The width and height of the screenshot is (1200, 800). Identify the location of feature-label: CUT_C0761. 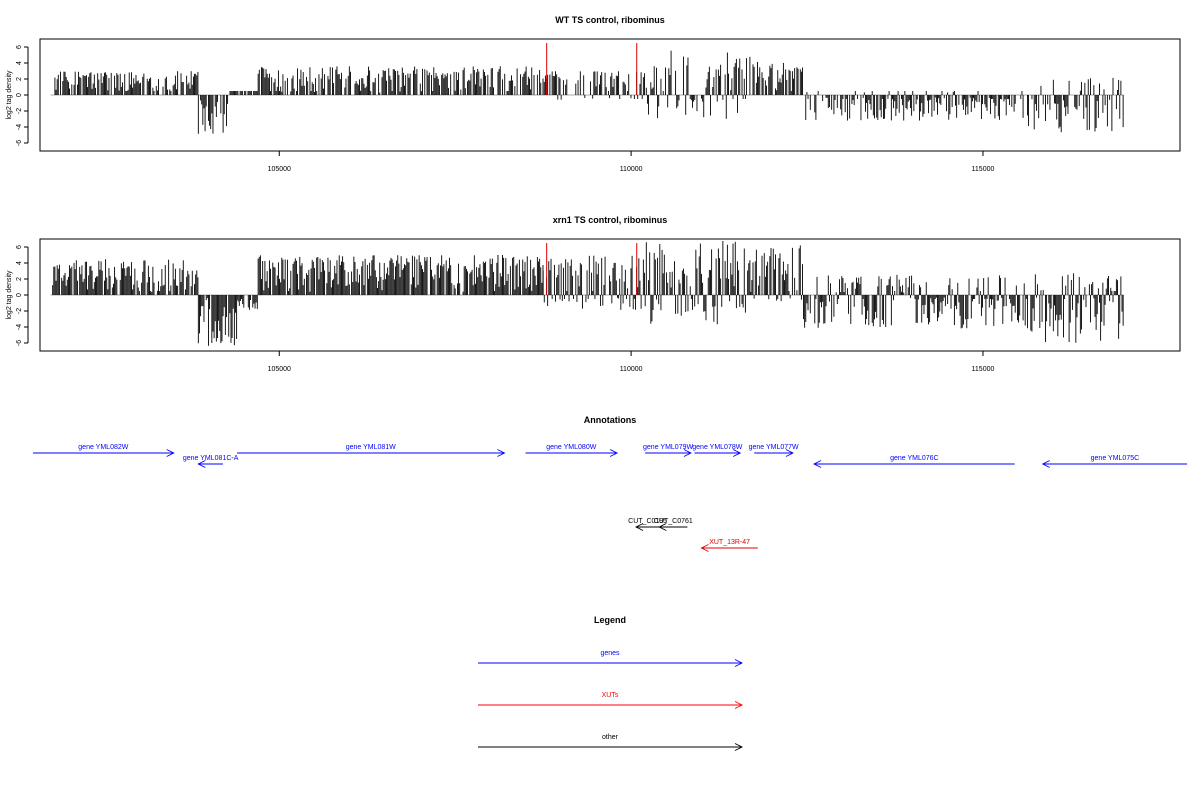
(673, 521).